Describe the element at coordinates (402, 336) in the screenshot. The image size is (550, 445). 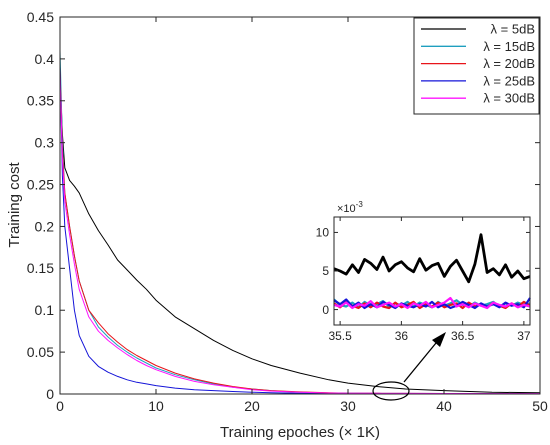
I see `inset-x-tick-label: 36` at that location.